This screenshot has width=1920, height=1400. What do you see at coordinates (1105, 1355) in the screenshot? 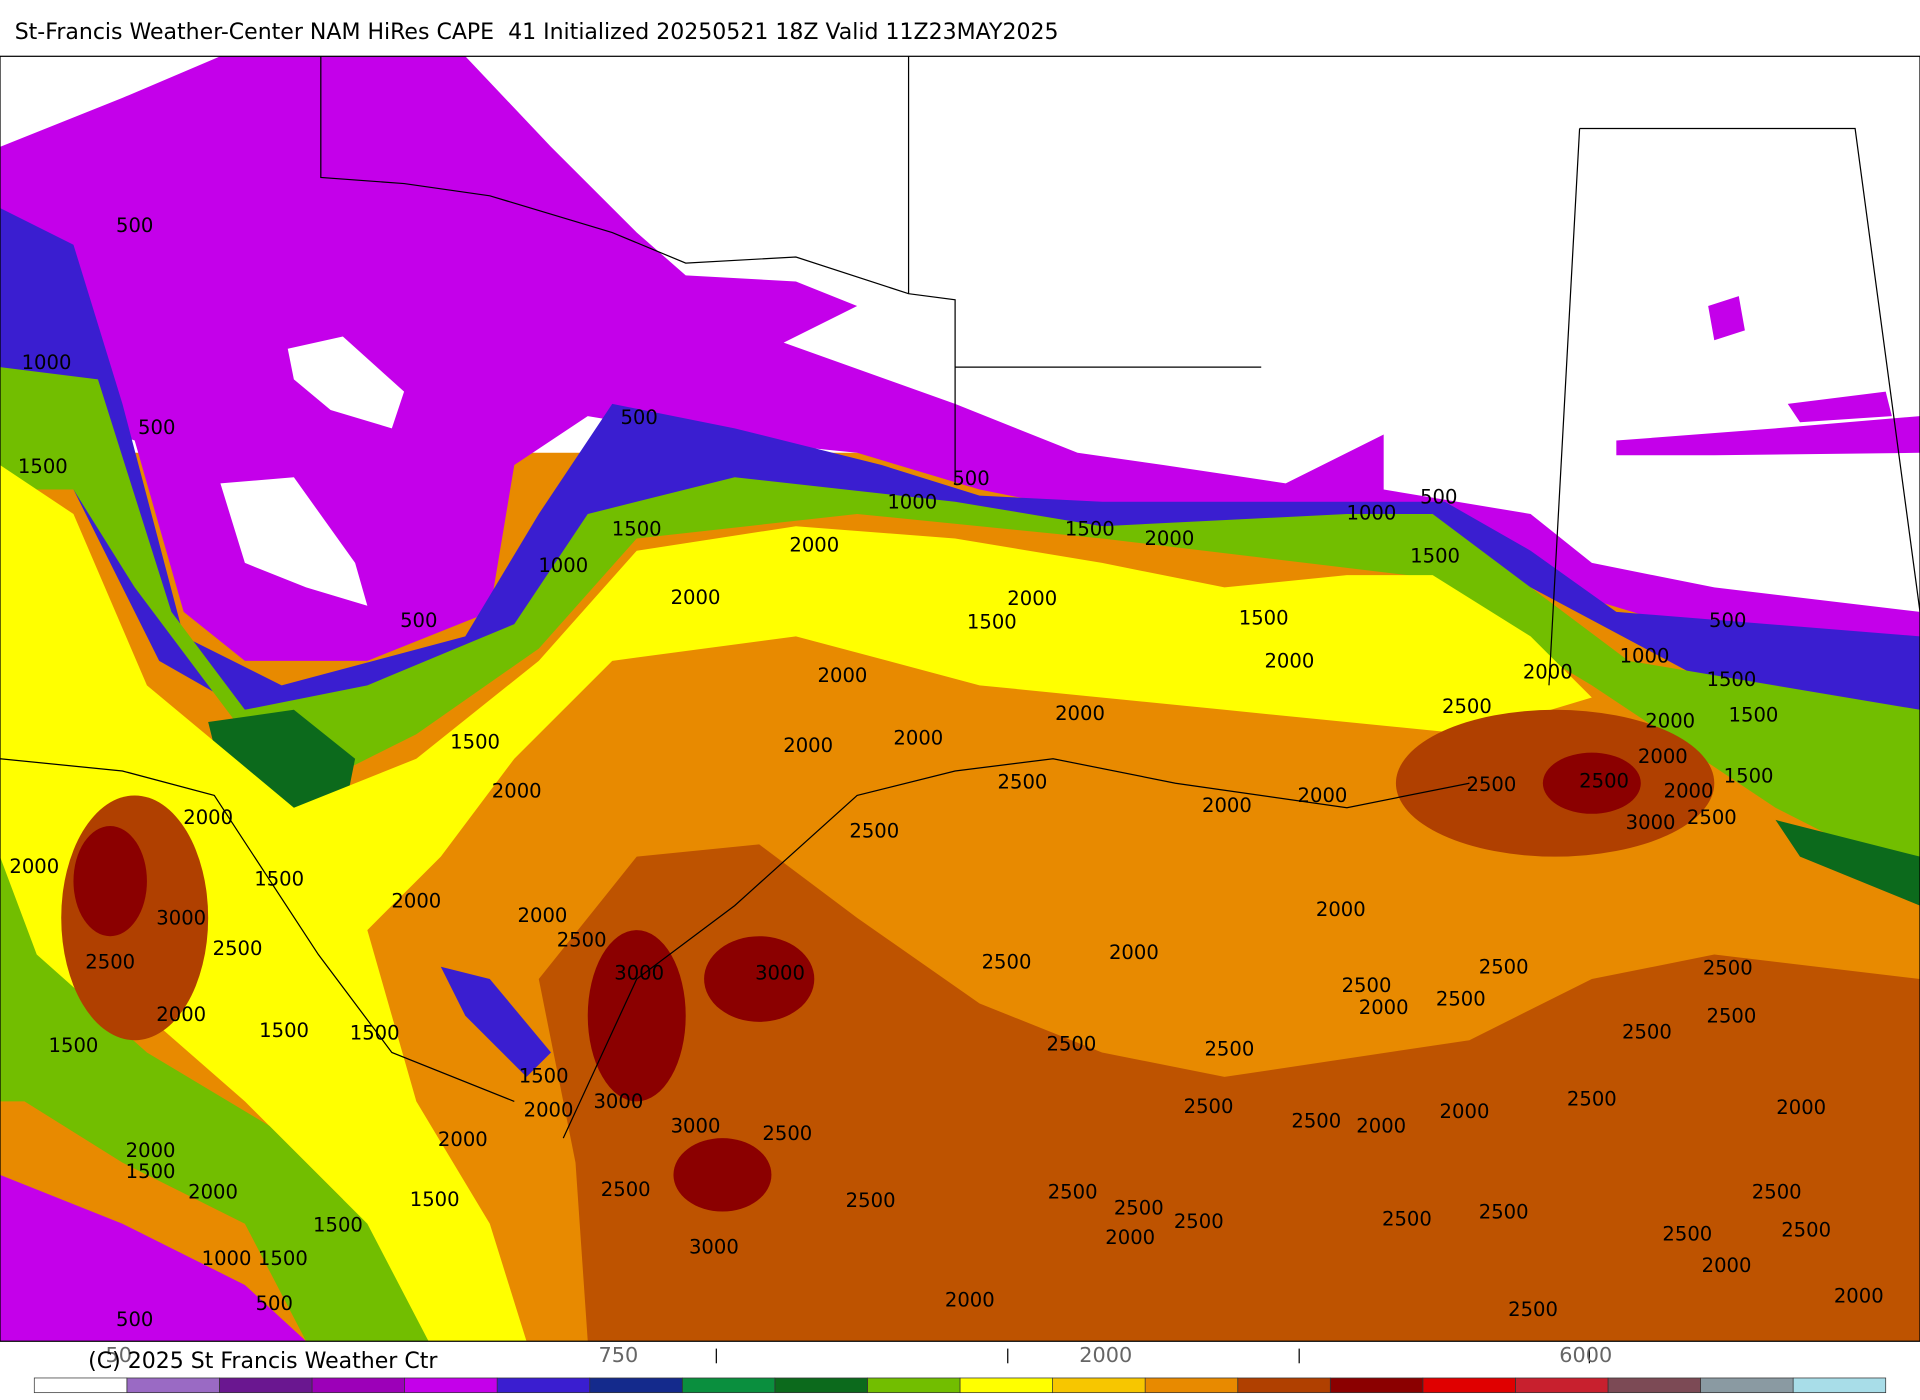
I see `colorbar-label: 2000` at bounding box center [1105, 1355].